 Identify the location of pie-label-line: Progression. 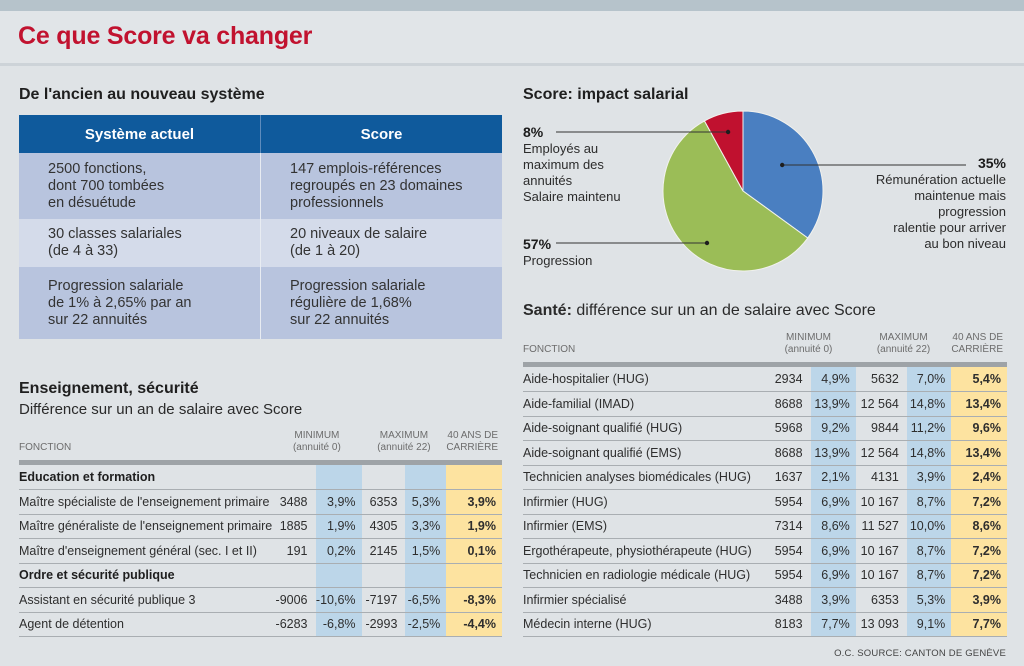
(558, 260).